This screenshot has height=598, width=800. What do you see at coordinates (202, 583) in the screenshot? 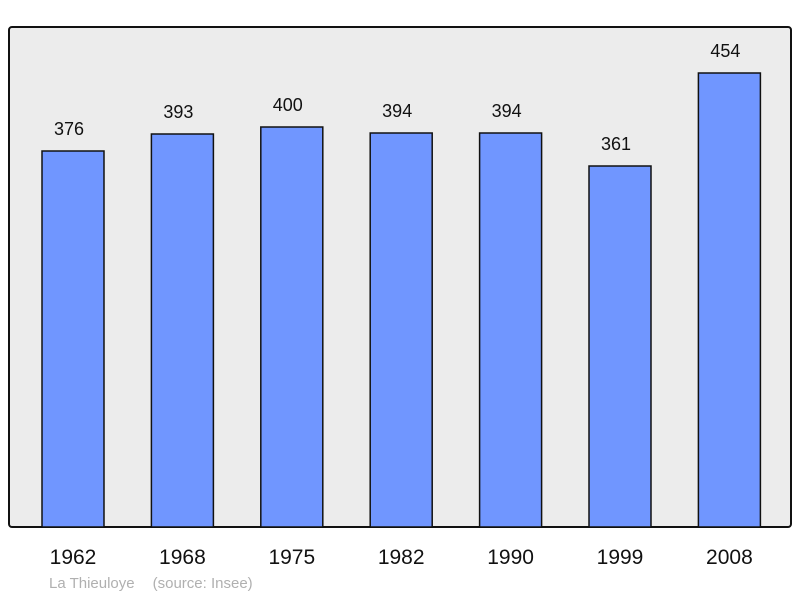
I see `source-note: (source: Insee)` at bounding box center [202, 583].